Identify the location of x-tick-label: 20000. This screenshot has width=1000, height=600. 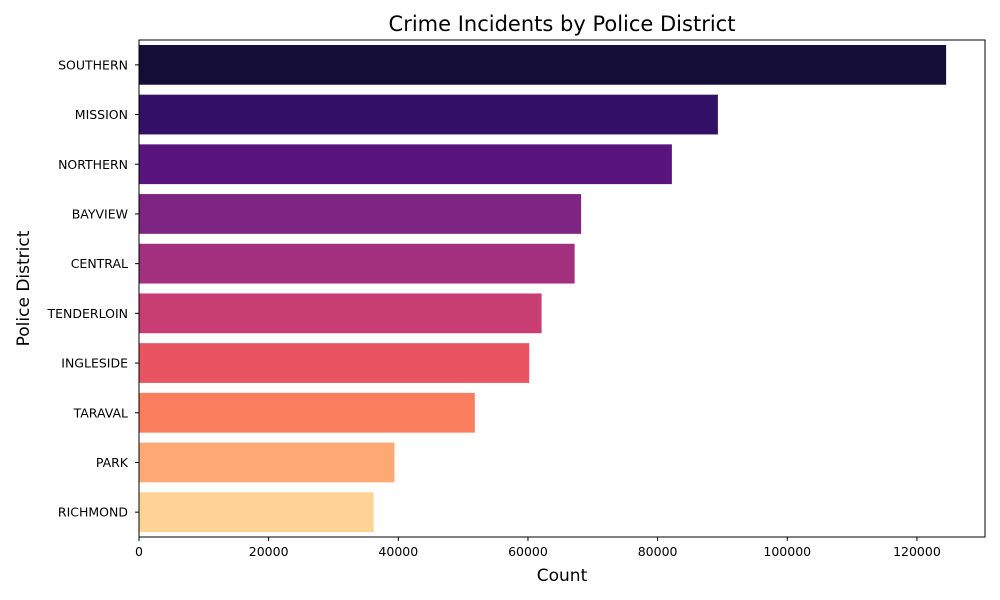
(269, 551).